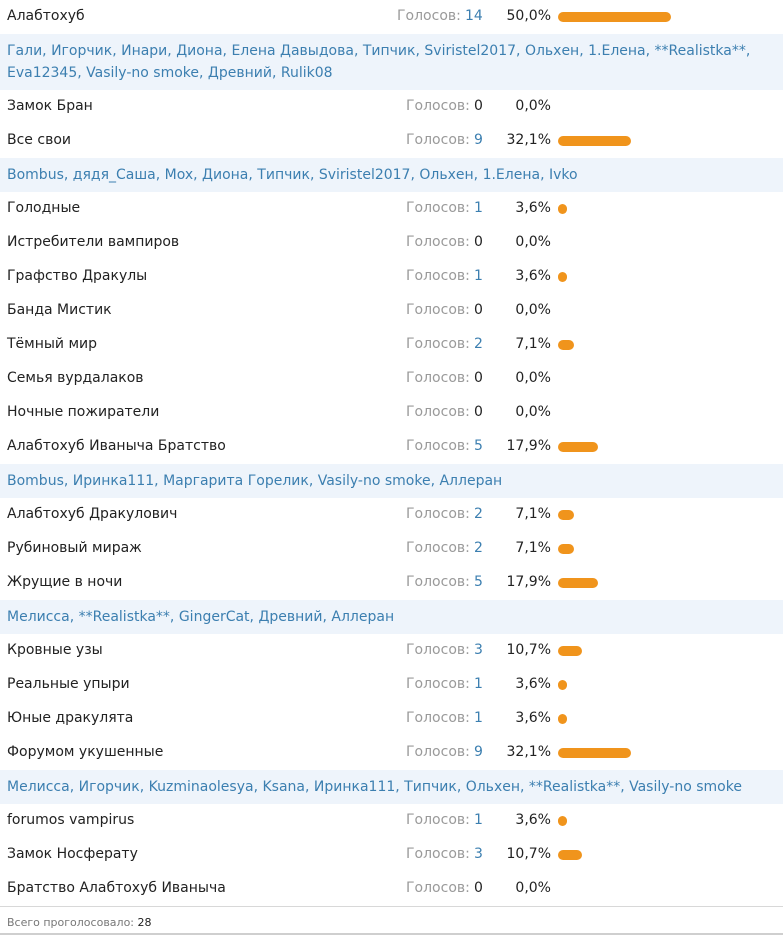 The height and width of the screenshot is (938, 783). What do you see at coordinates (563, 175) in the screenshot?
I see `voter-link: Ivko` at bounding box center [563, 175].